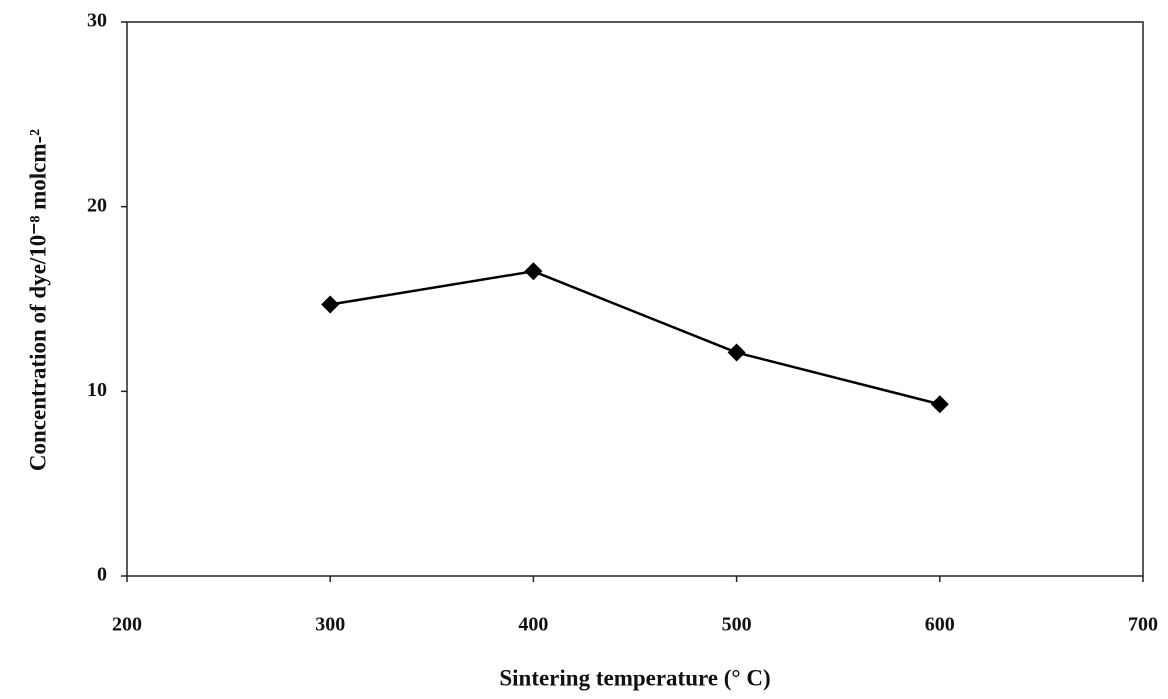  What do you see at coordinates (97, 21) in the screenshot?
I see `y-tick-label: 30` at bounding box center [97, 21].